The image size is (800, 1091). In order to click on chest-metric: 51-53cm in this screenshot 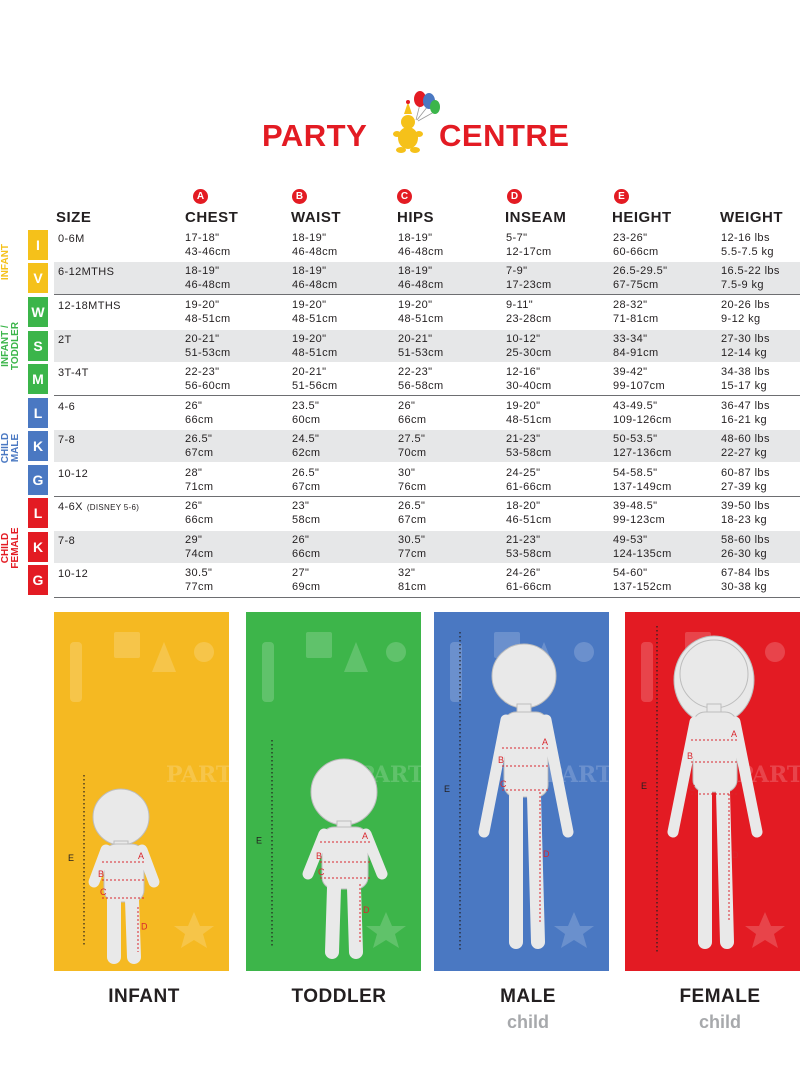, I will do `click(208, 353)`.